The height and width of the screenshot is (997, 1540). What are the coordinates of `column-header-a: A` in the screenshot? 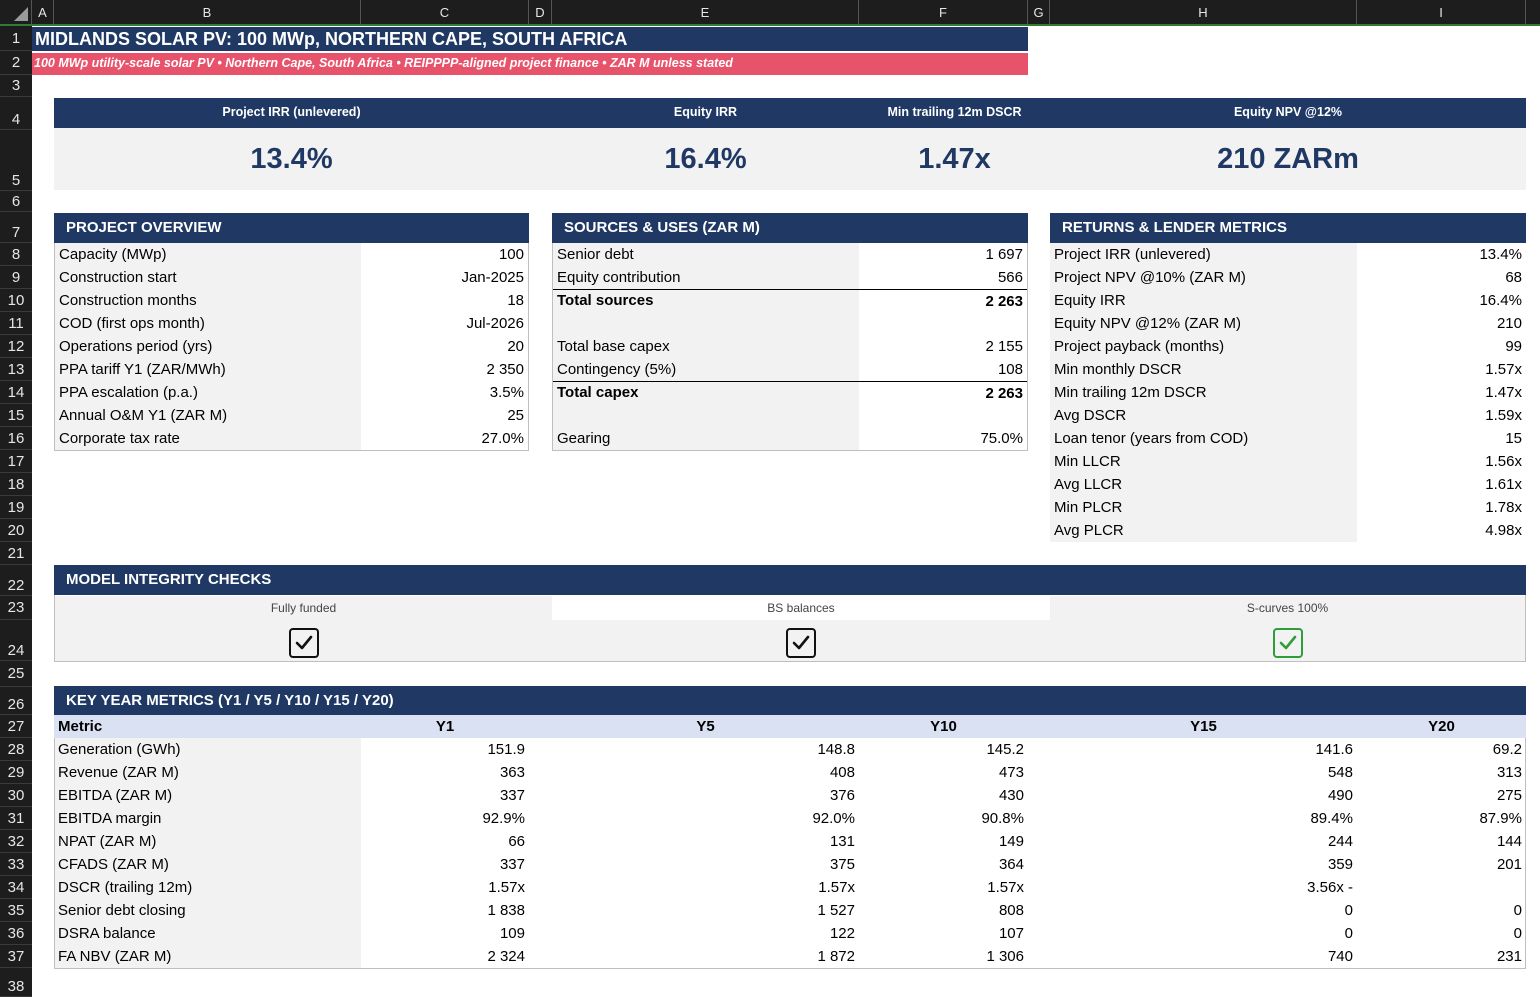 It's located at (43, 12).